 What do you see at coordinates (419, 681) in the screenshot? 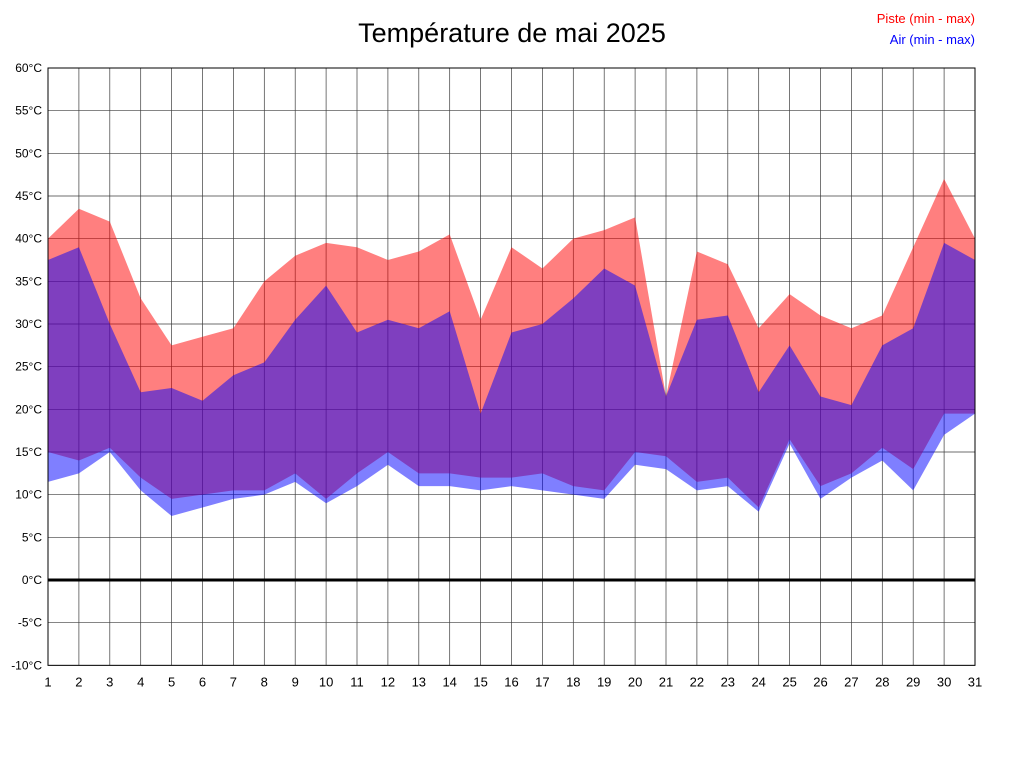
I see `x-axis-tick-label: 13` at bounding box center [419, 681].